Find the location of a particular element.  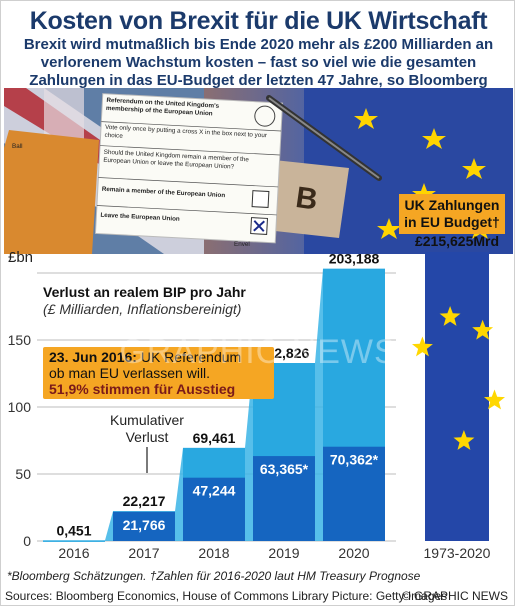

x-tick-label: 2016 is located at coordinates (73, 553).